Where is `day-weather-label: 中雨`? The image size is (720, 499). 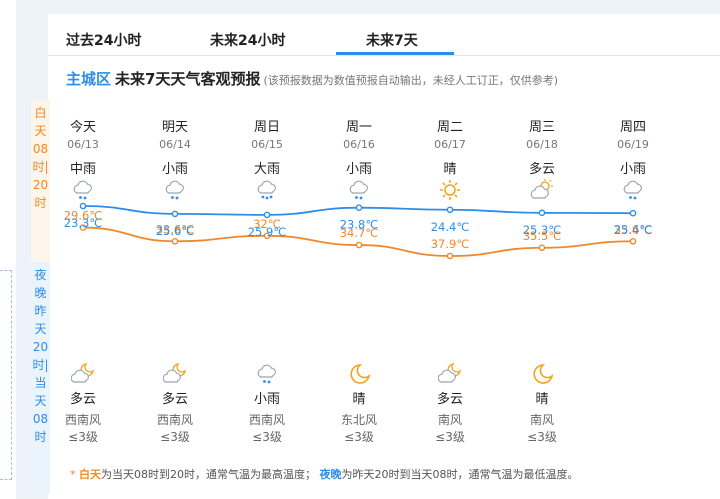
day-weather-label: 中雨 is located at coordinates (82, 169).